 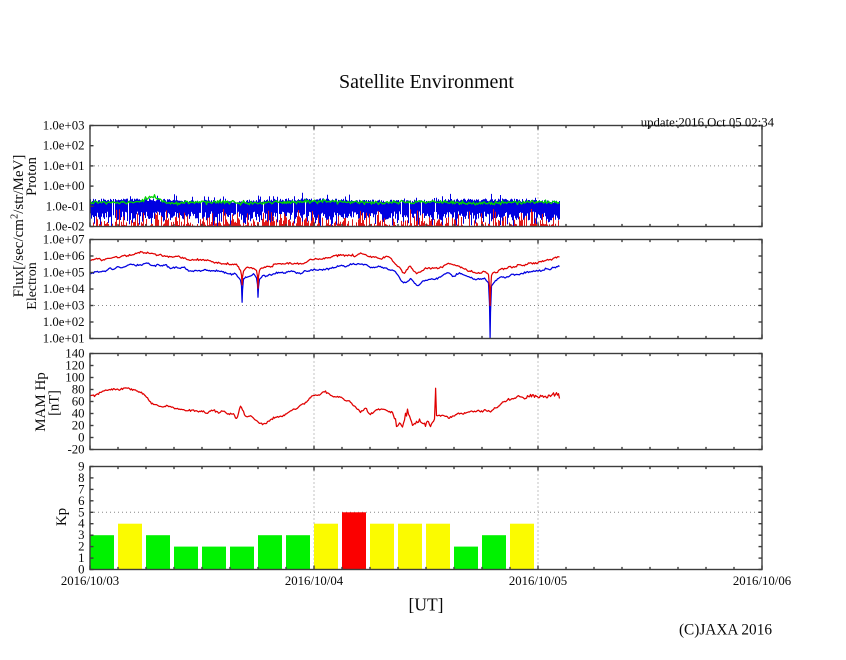 I want to click on svg-text: [UT], so click(x=426, y=605).